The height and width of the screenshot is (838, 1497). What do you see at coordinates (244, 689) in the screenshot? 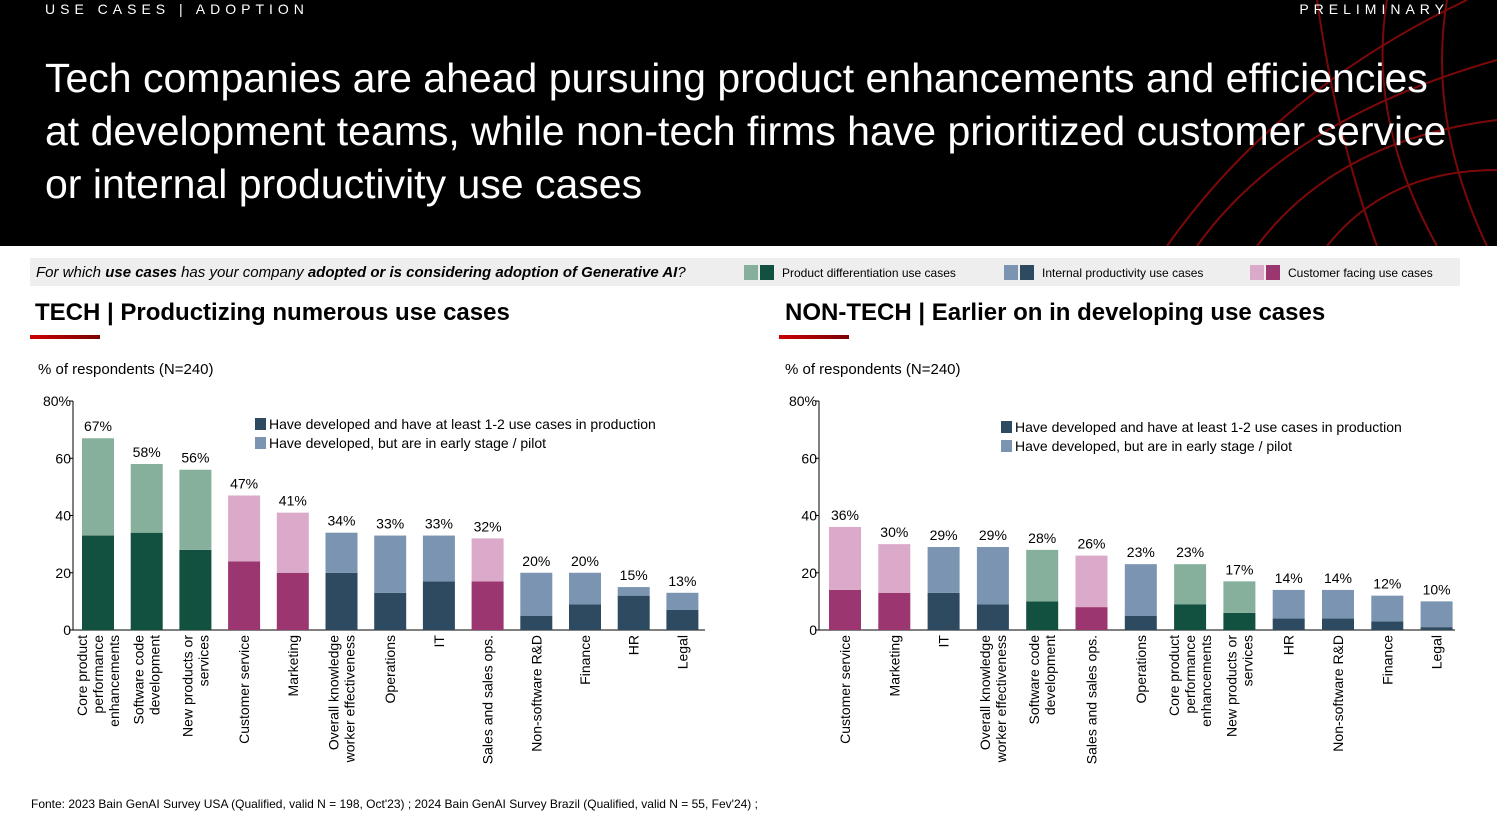
I see `x-category-label: Customer service` at bounding box center [244, 689].